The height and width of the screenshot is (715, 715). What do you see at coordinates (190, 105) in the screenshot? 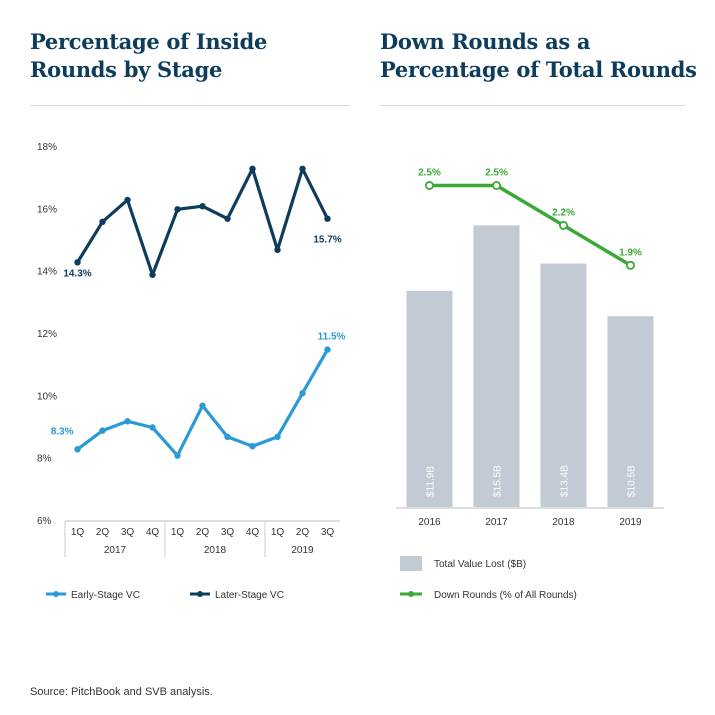
I see `left-title-divider` at bounding box center [190, 105].